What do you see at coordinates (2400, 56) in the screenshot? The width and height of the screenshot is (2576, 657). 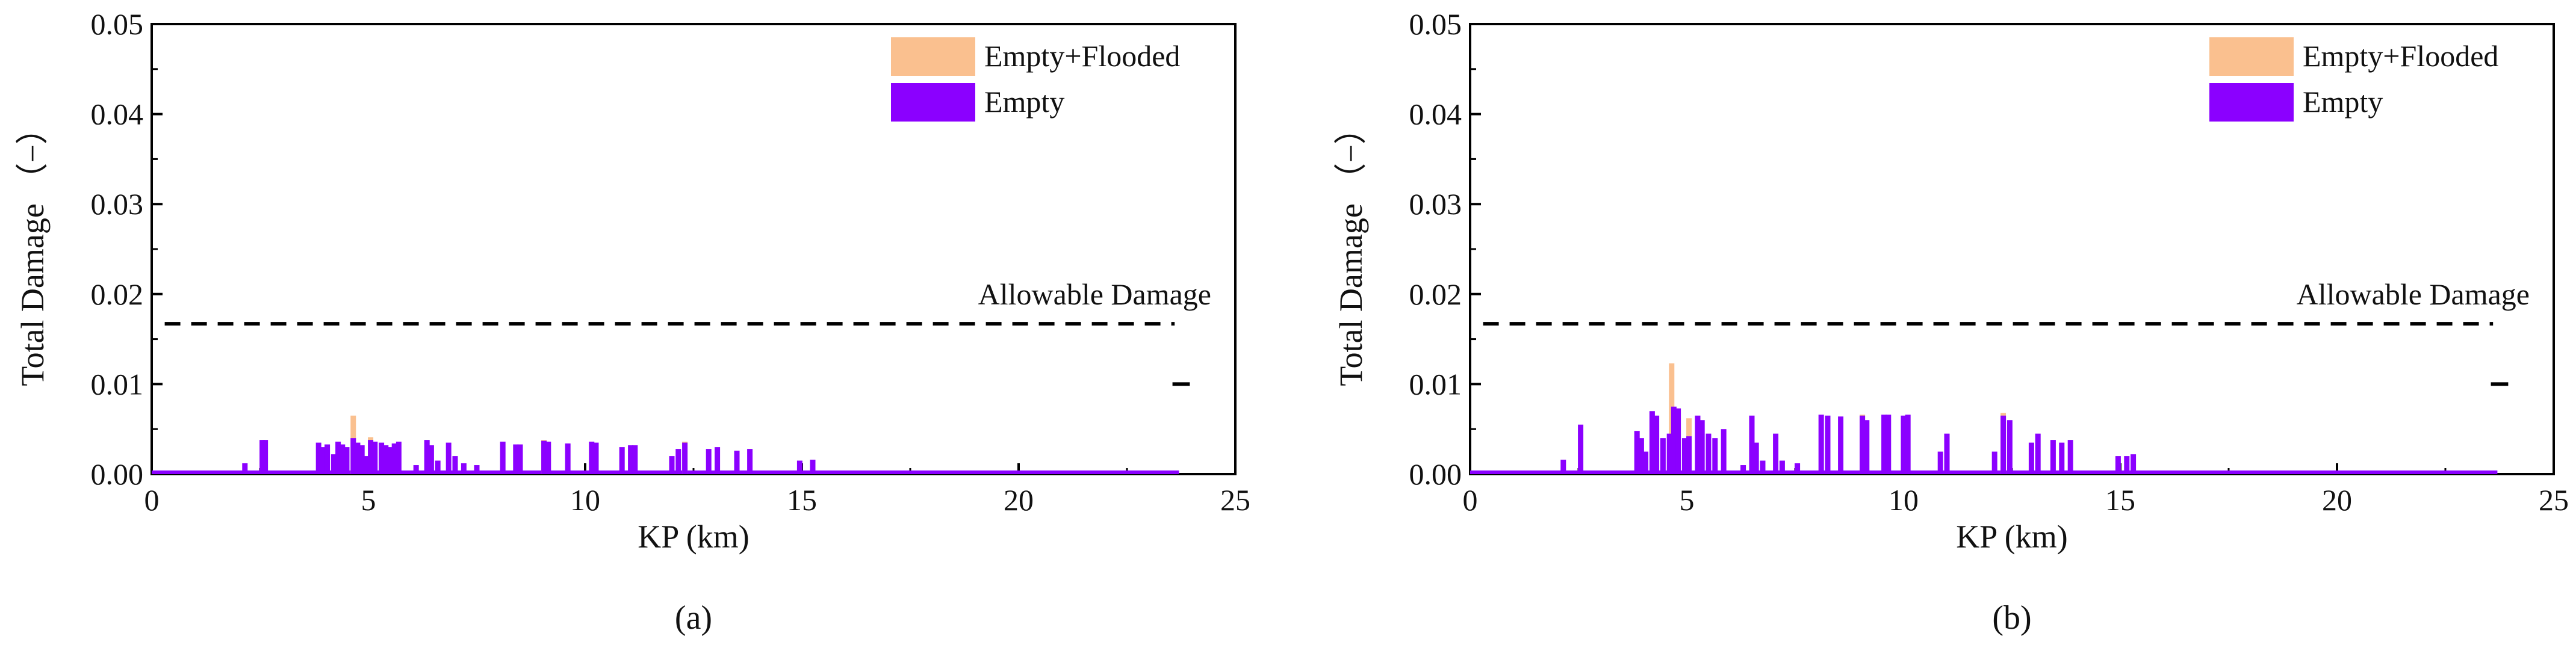 I see `legend-label-empty-flooded: Empty+Flooded` at bounding box center [2400, 56].